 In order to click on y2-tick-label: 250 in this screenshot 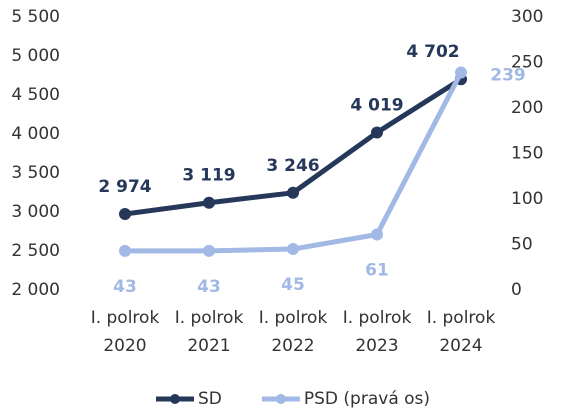, I will do `click(527, 63)`.